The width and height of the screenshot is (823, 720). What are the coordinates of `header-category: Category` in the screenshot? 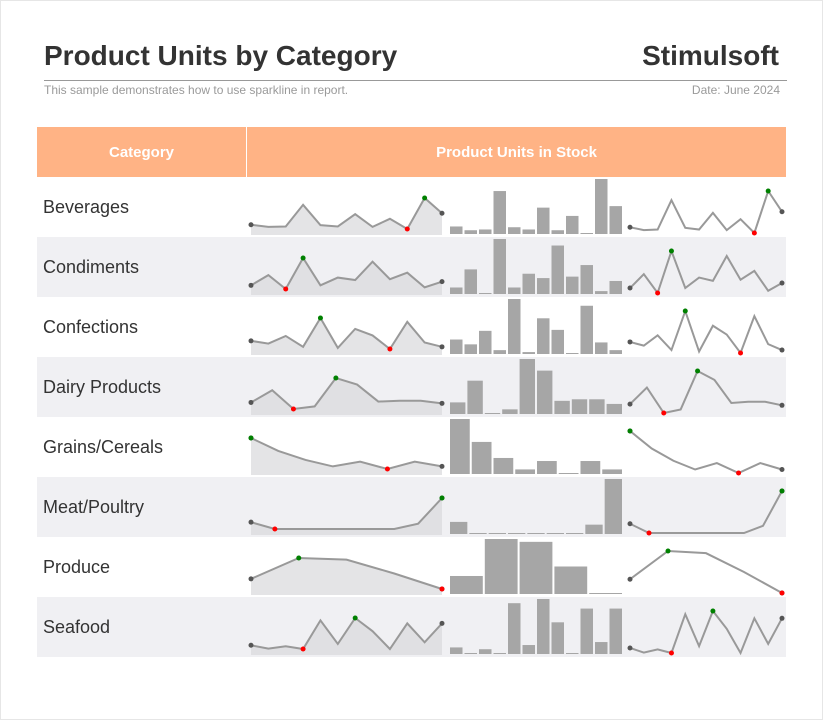 It's located at (142, 152).